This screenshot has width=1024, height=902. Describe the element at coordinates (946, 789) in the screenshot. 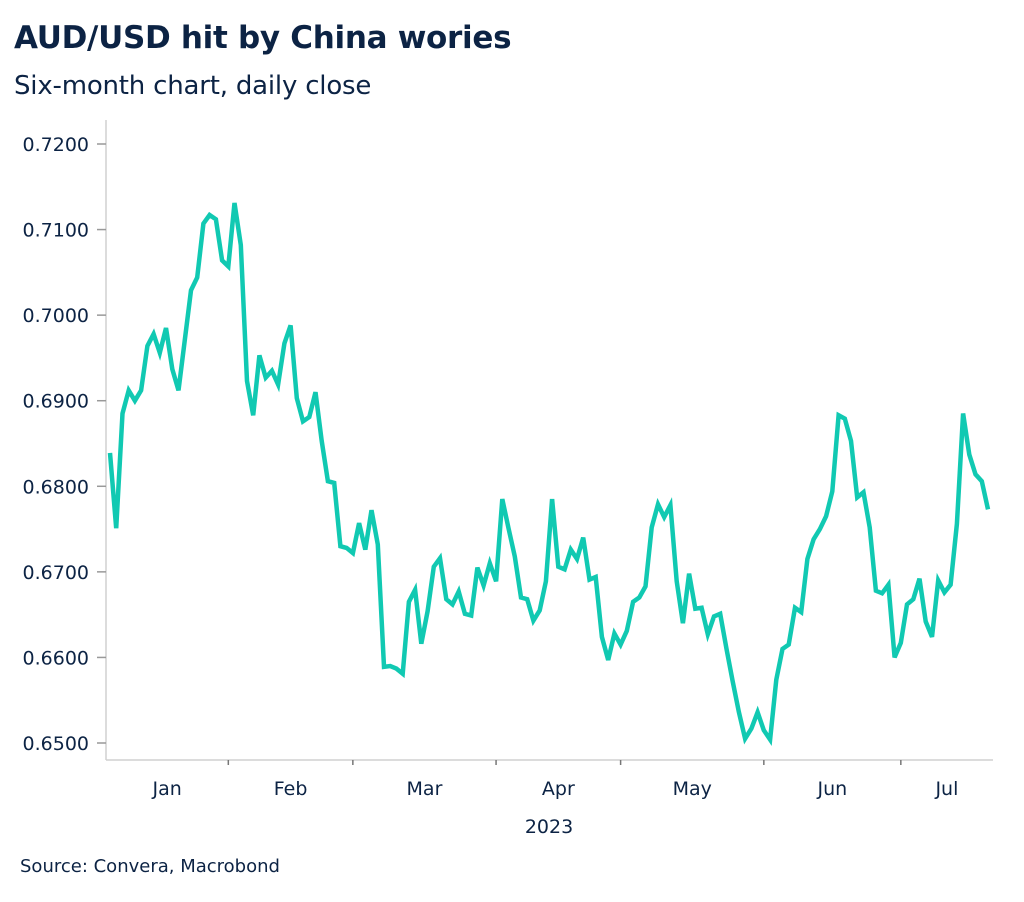

I see `x-tick-label: Jul` at that location.